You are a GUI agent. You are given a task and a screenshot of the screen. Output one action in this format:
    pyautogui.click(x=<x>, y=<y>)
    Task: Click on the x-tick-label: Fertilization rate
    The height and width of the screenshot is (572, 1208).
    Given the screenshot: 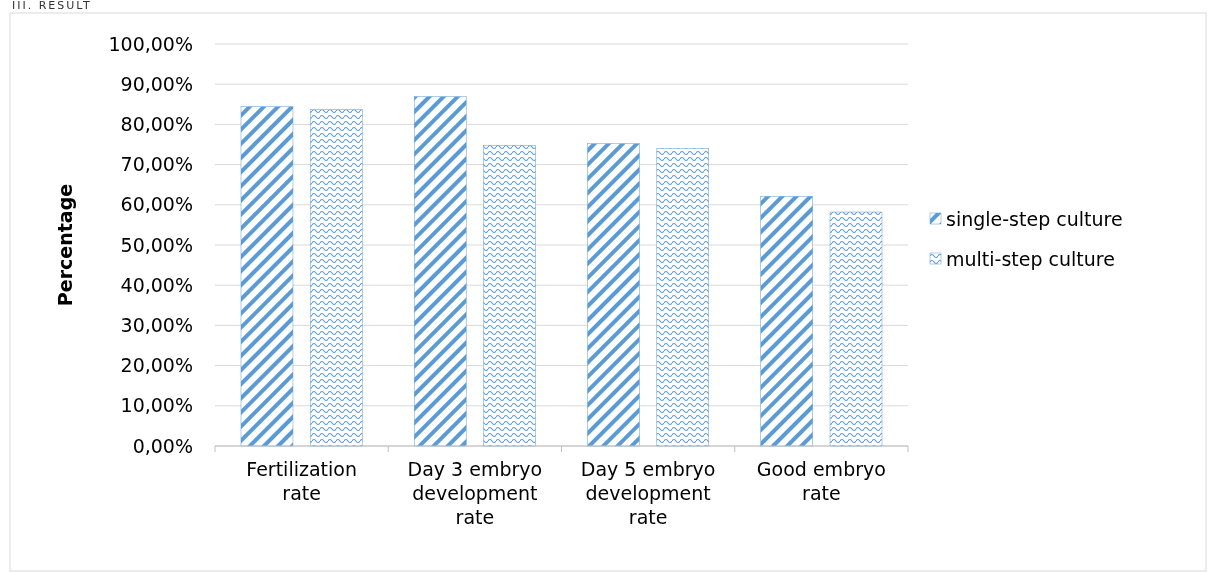 What is the action you would take?
    pyautogui.click(x=301, y=481)
    